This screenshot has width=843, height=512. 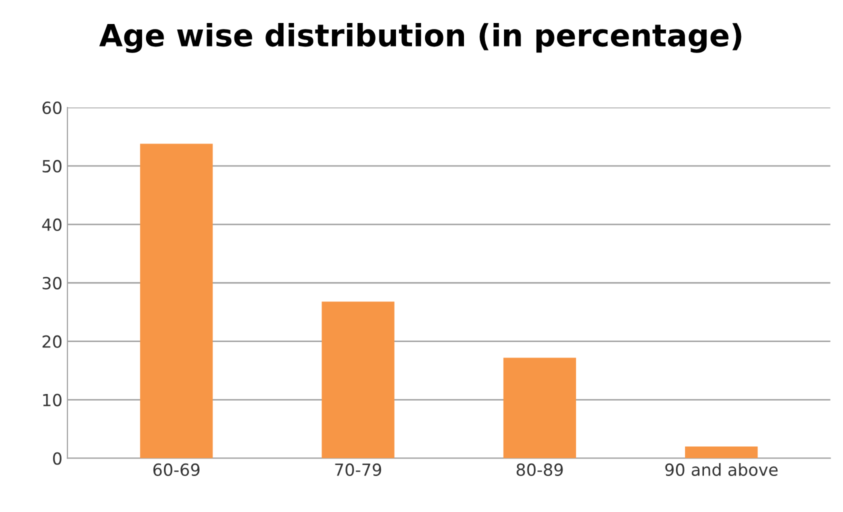 I want to click on x-tick-label: 90 and above, so click(x=721, y=469).